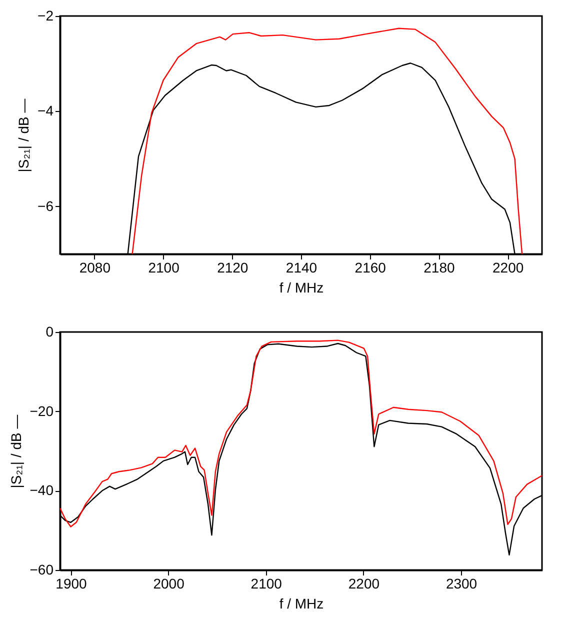 Image resolution: width=578 pixels, height=626 pixels. What do you see at coordinates (462, 584) in the screenshot?
I see `x-tick-label: 2300` at bounding box center [462, 584].